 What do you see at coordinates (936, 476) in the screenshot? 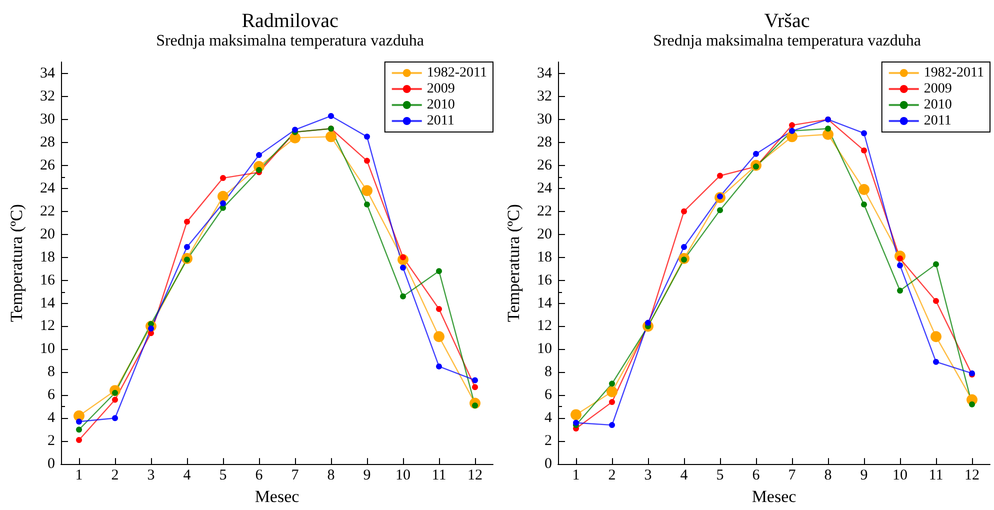
I see `x-tick-label: 11` at bounding box center [936, 476].